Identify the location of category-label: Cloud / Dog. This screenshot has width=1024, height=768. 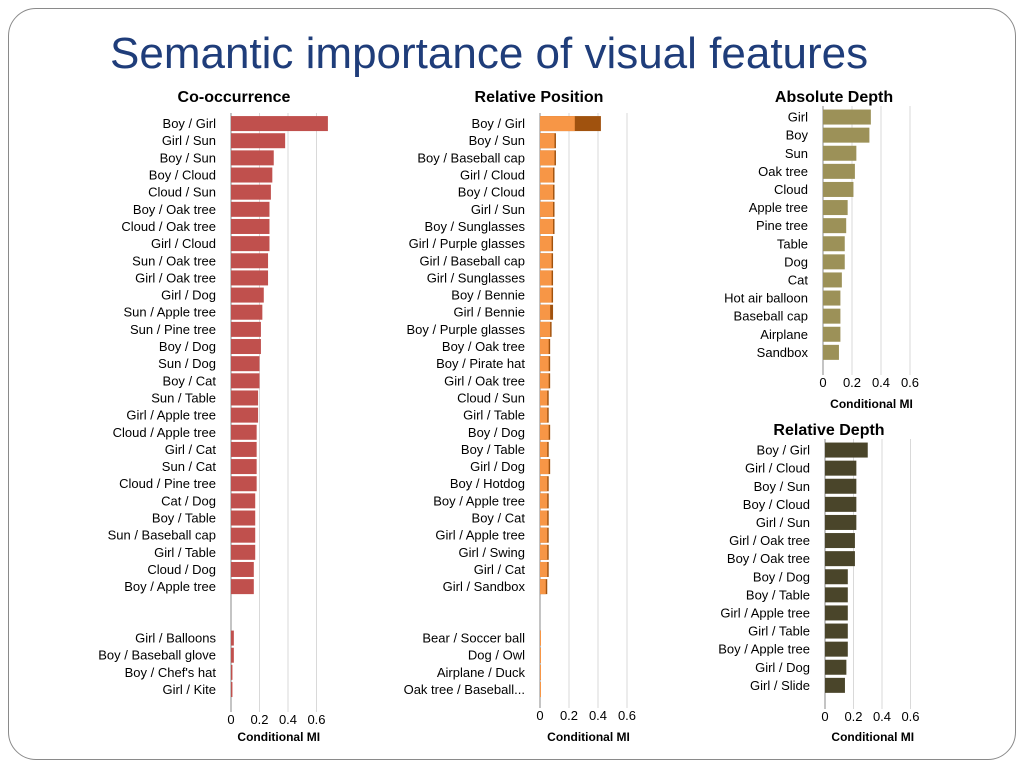
(181, 569).